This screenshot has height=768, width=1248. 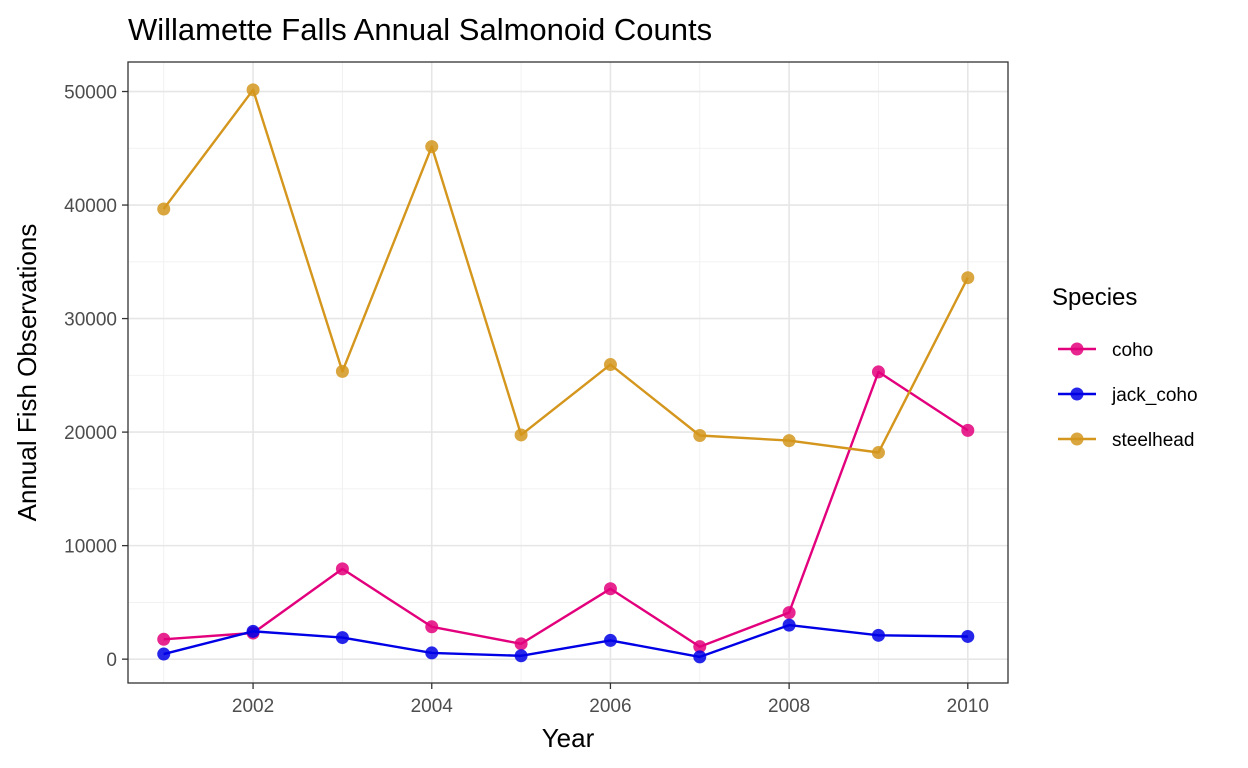 What do you see at coordinates (253, 706) in the screenshot?
I see `x-tick-label: 2002` at bounding box center [253, 706].